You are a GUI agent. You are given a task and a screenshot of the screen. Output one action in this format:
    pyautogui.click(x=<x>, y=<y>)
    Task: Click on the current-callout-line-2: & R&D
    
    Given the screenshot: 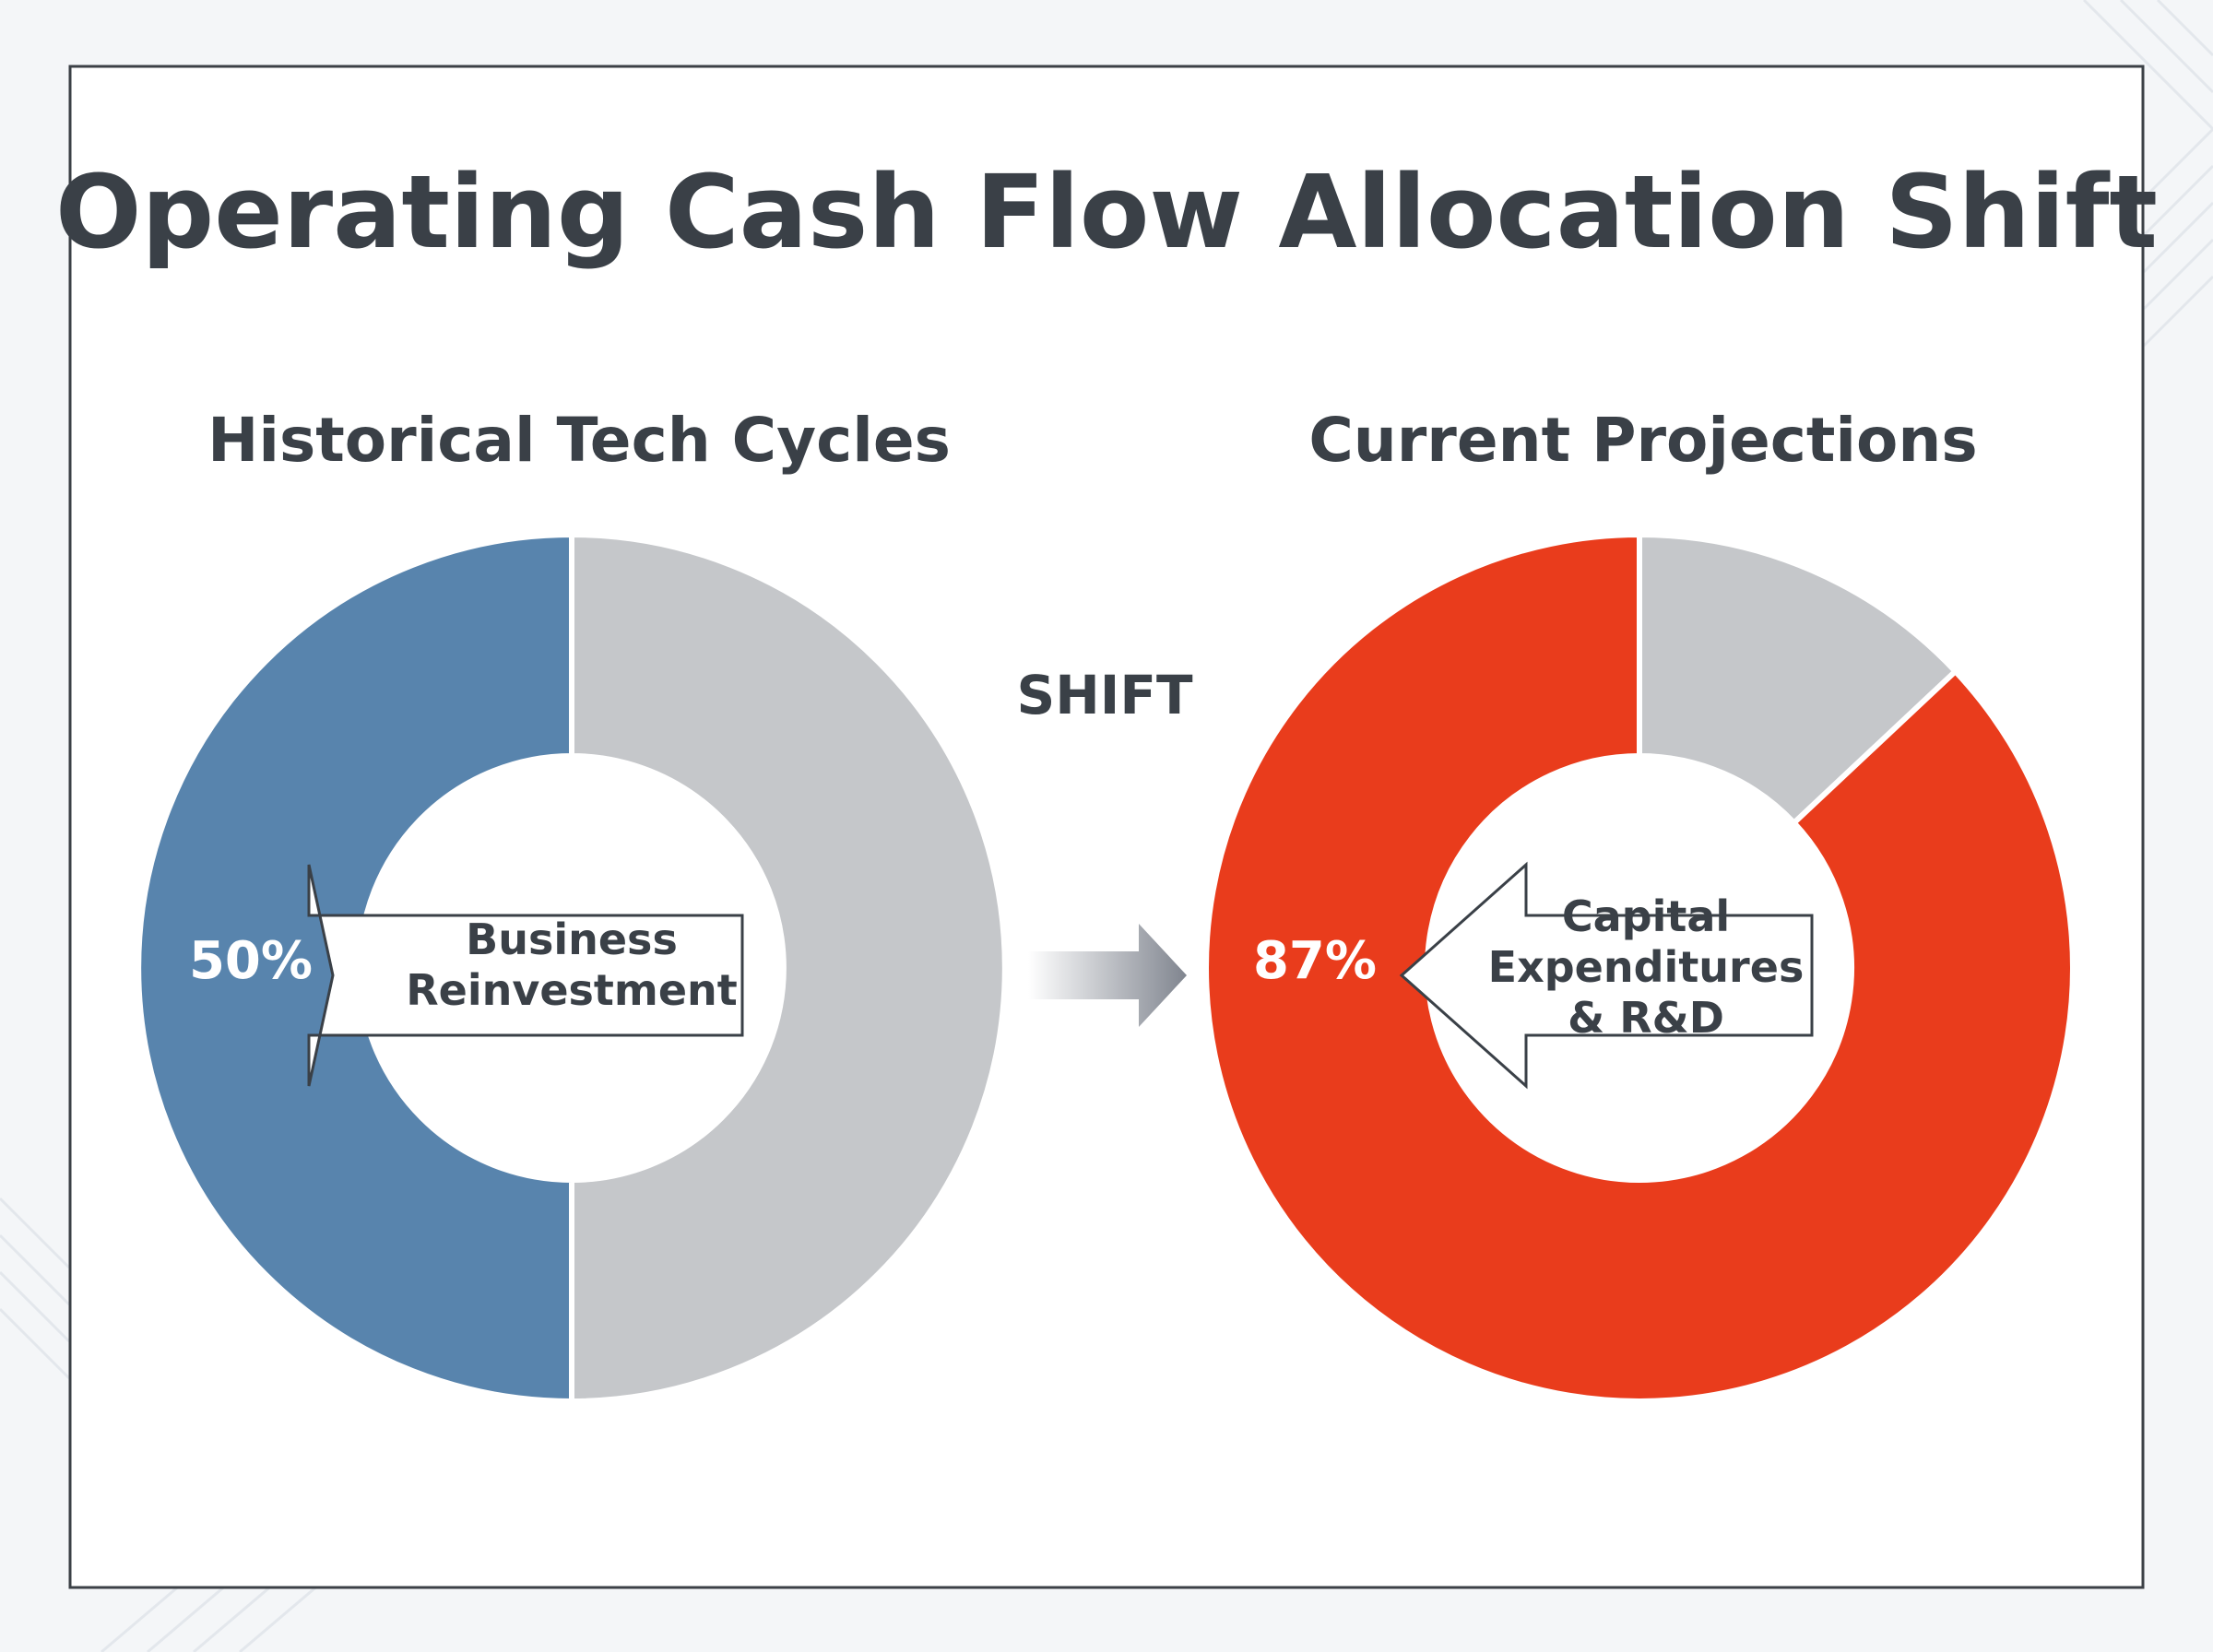 What is the action you would take?
    pyautogui.click(x=1646, y=1018)
    